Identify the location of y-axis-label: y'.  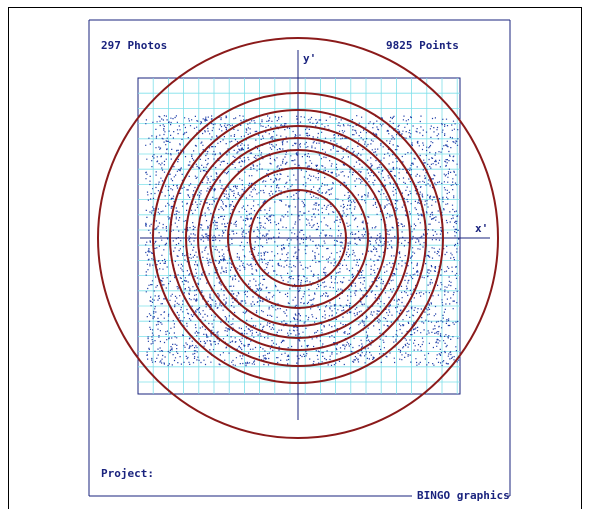
(310, 58).